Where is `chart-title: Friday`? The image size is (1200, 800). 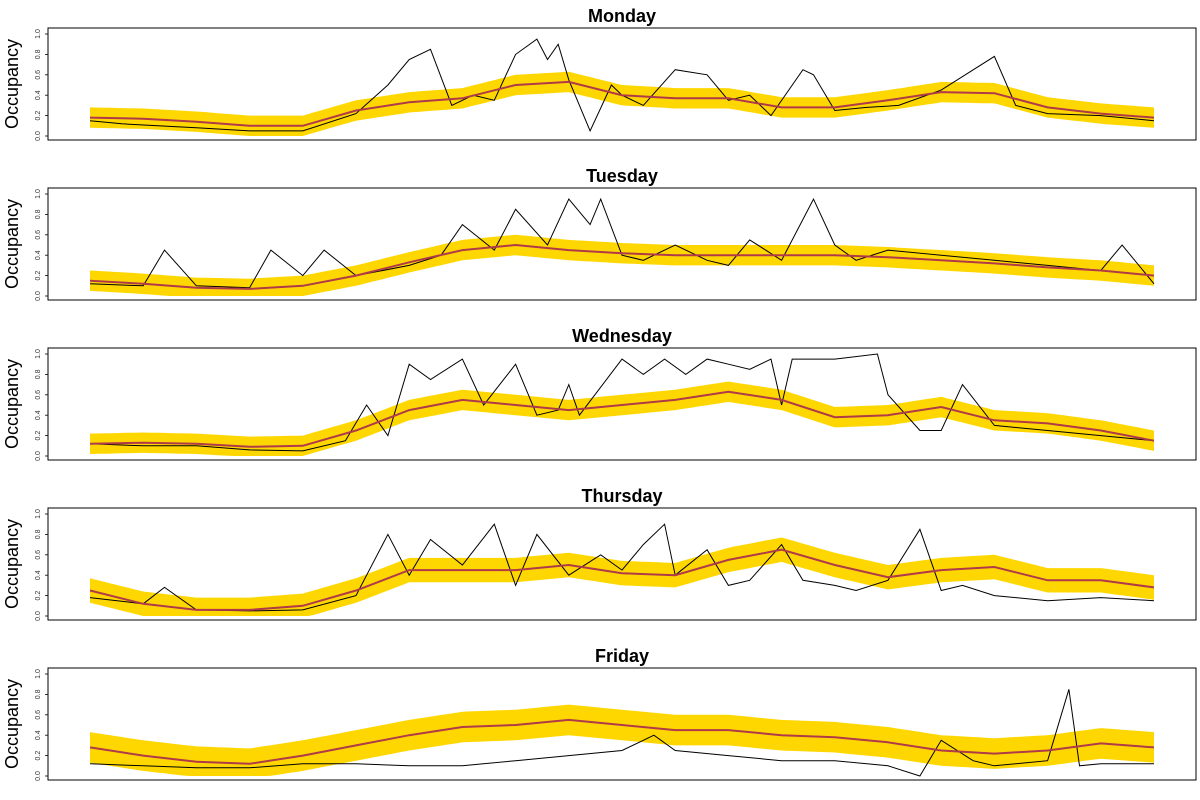
chart-title: Friday is located at coordinates (622, 656).